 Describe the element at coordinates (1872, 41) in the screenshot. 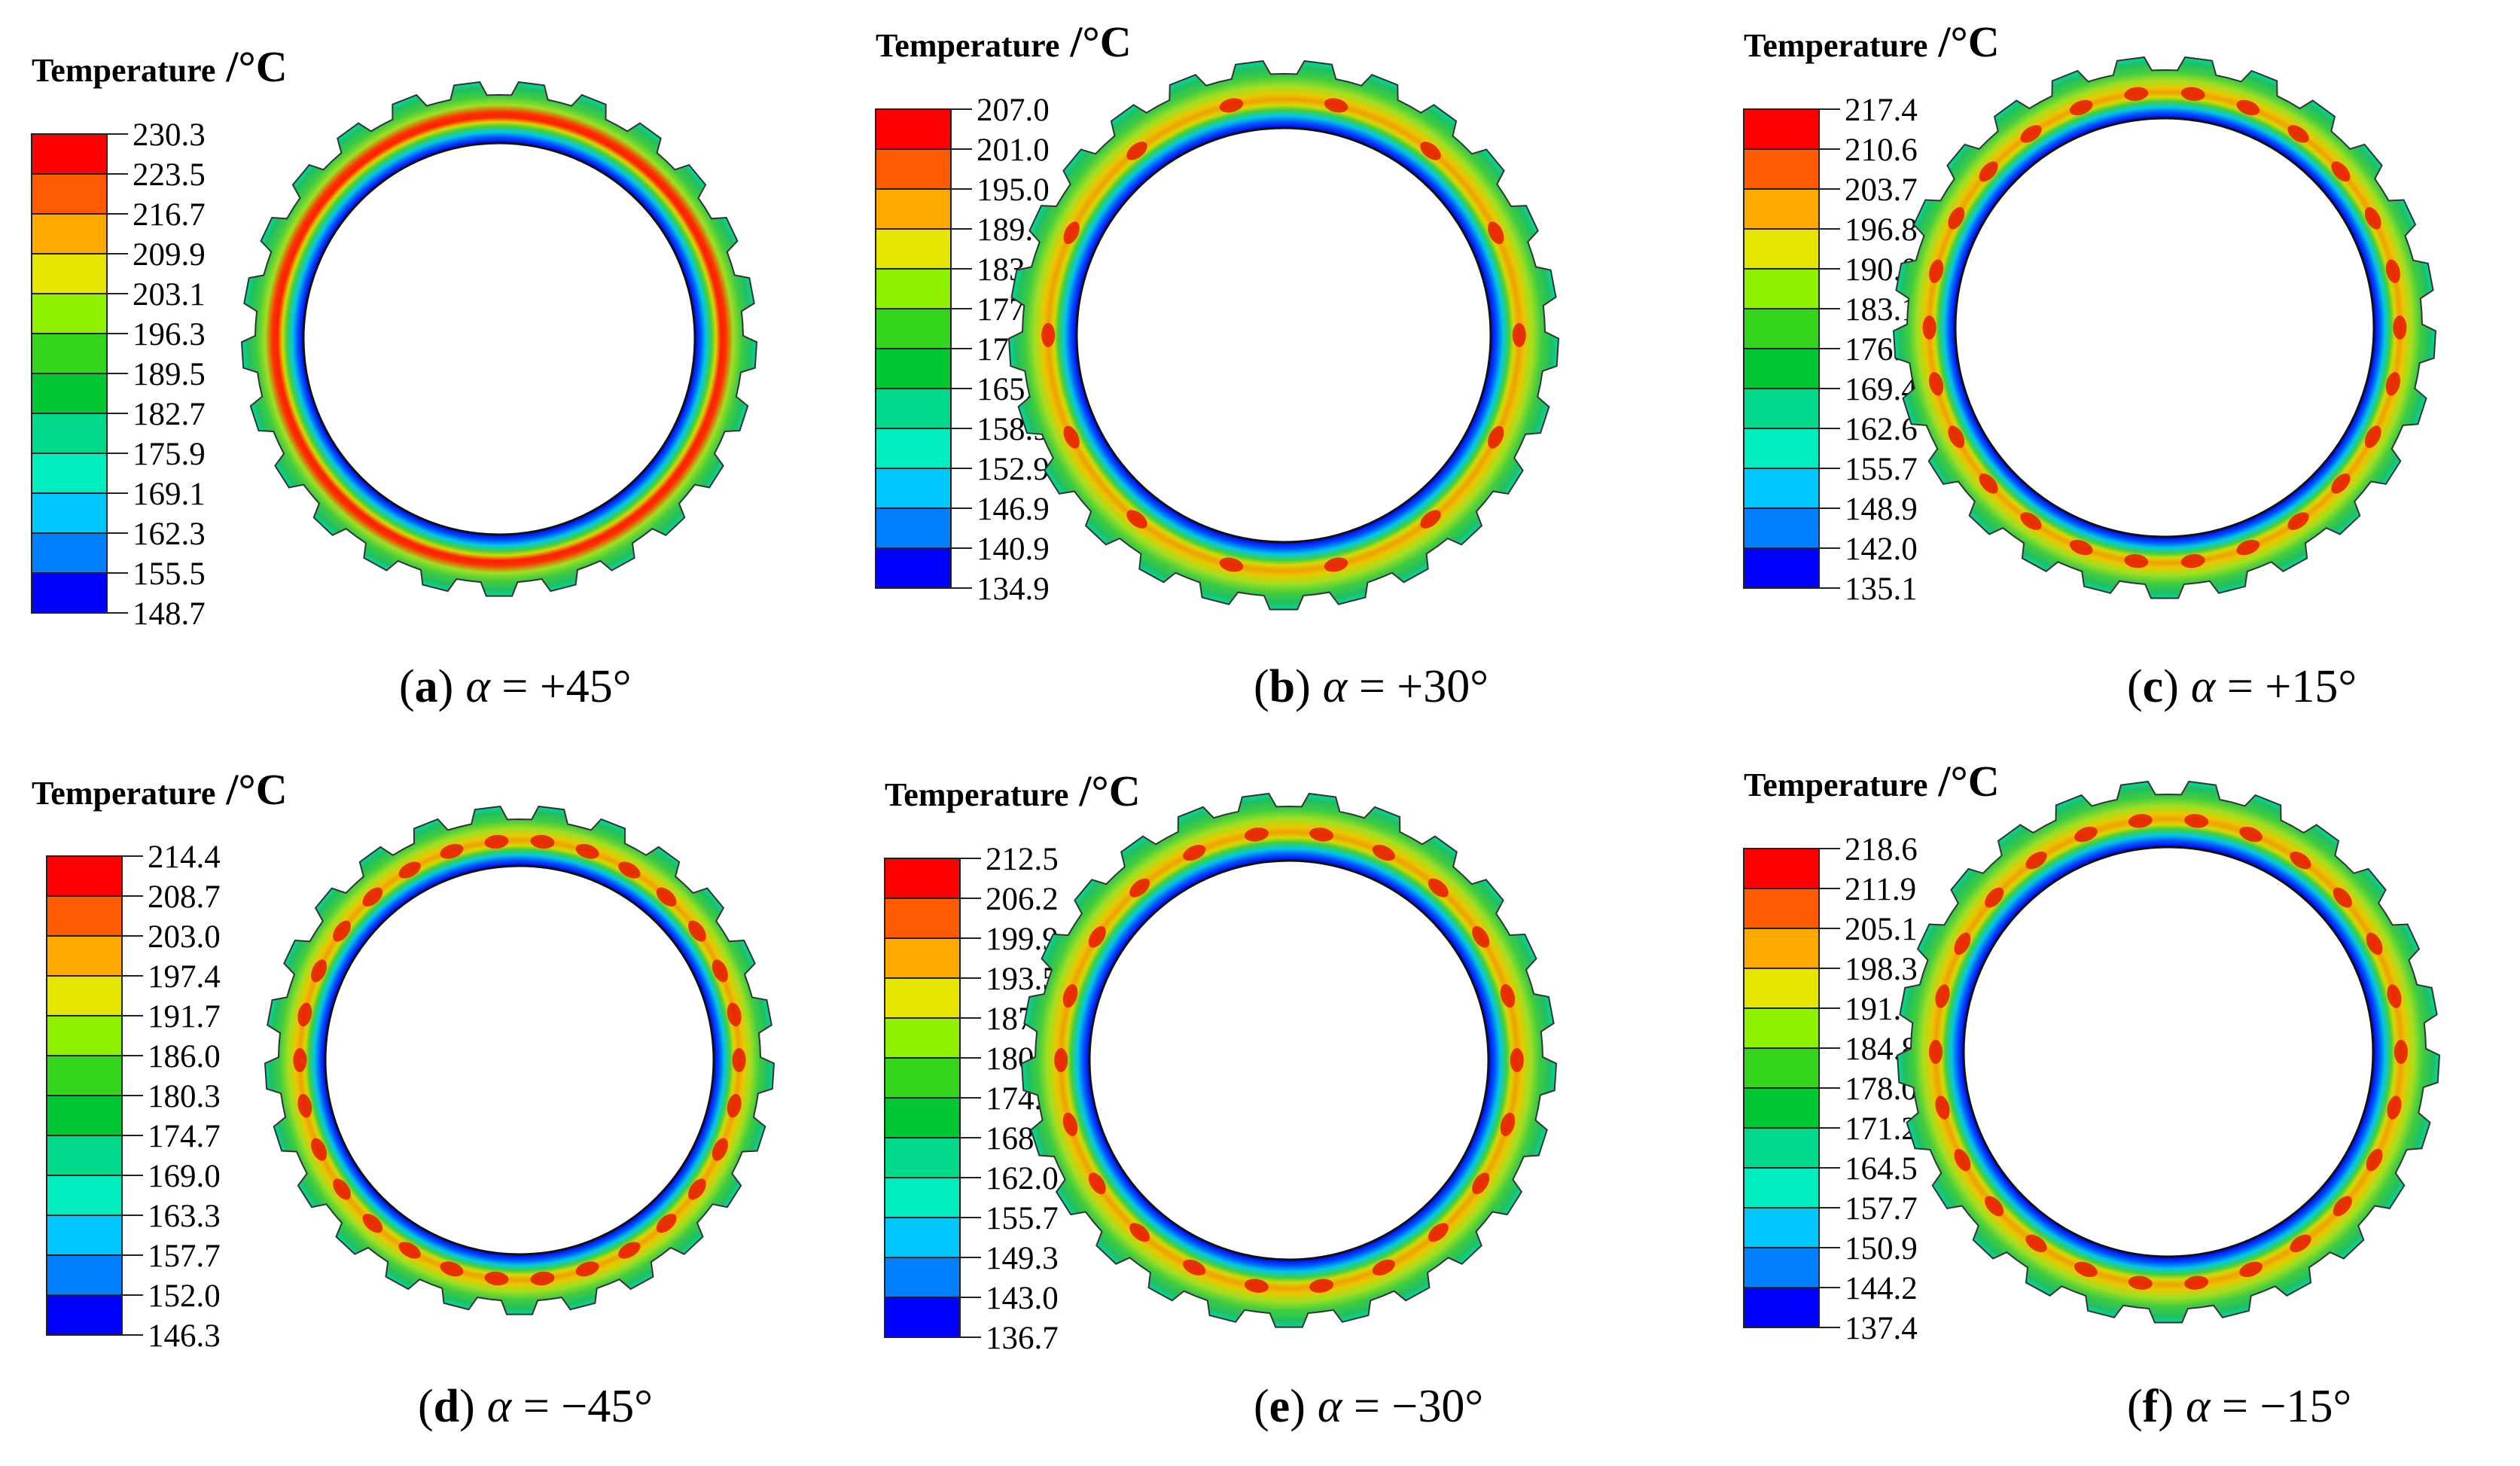

I see `legend-title: Temperature/°C` at that location.